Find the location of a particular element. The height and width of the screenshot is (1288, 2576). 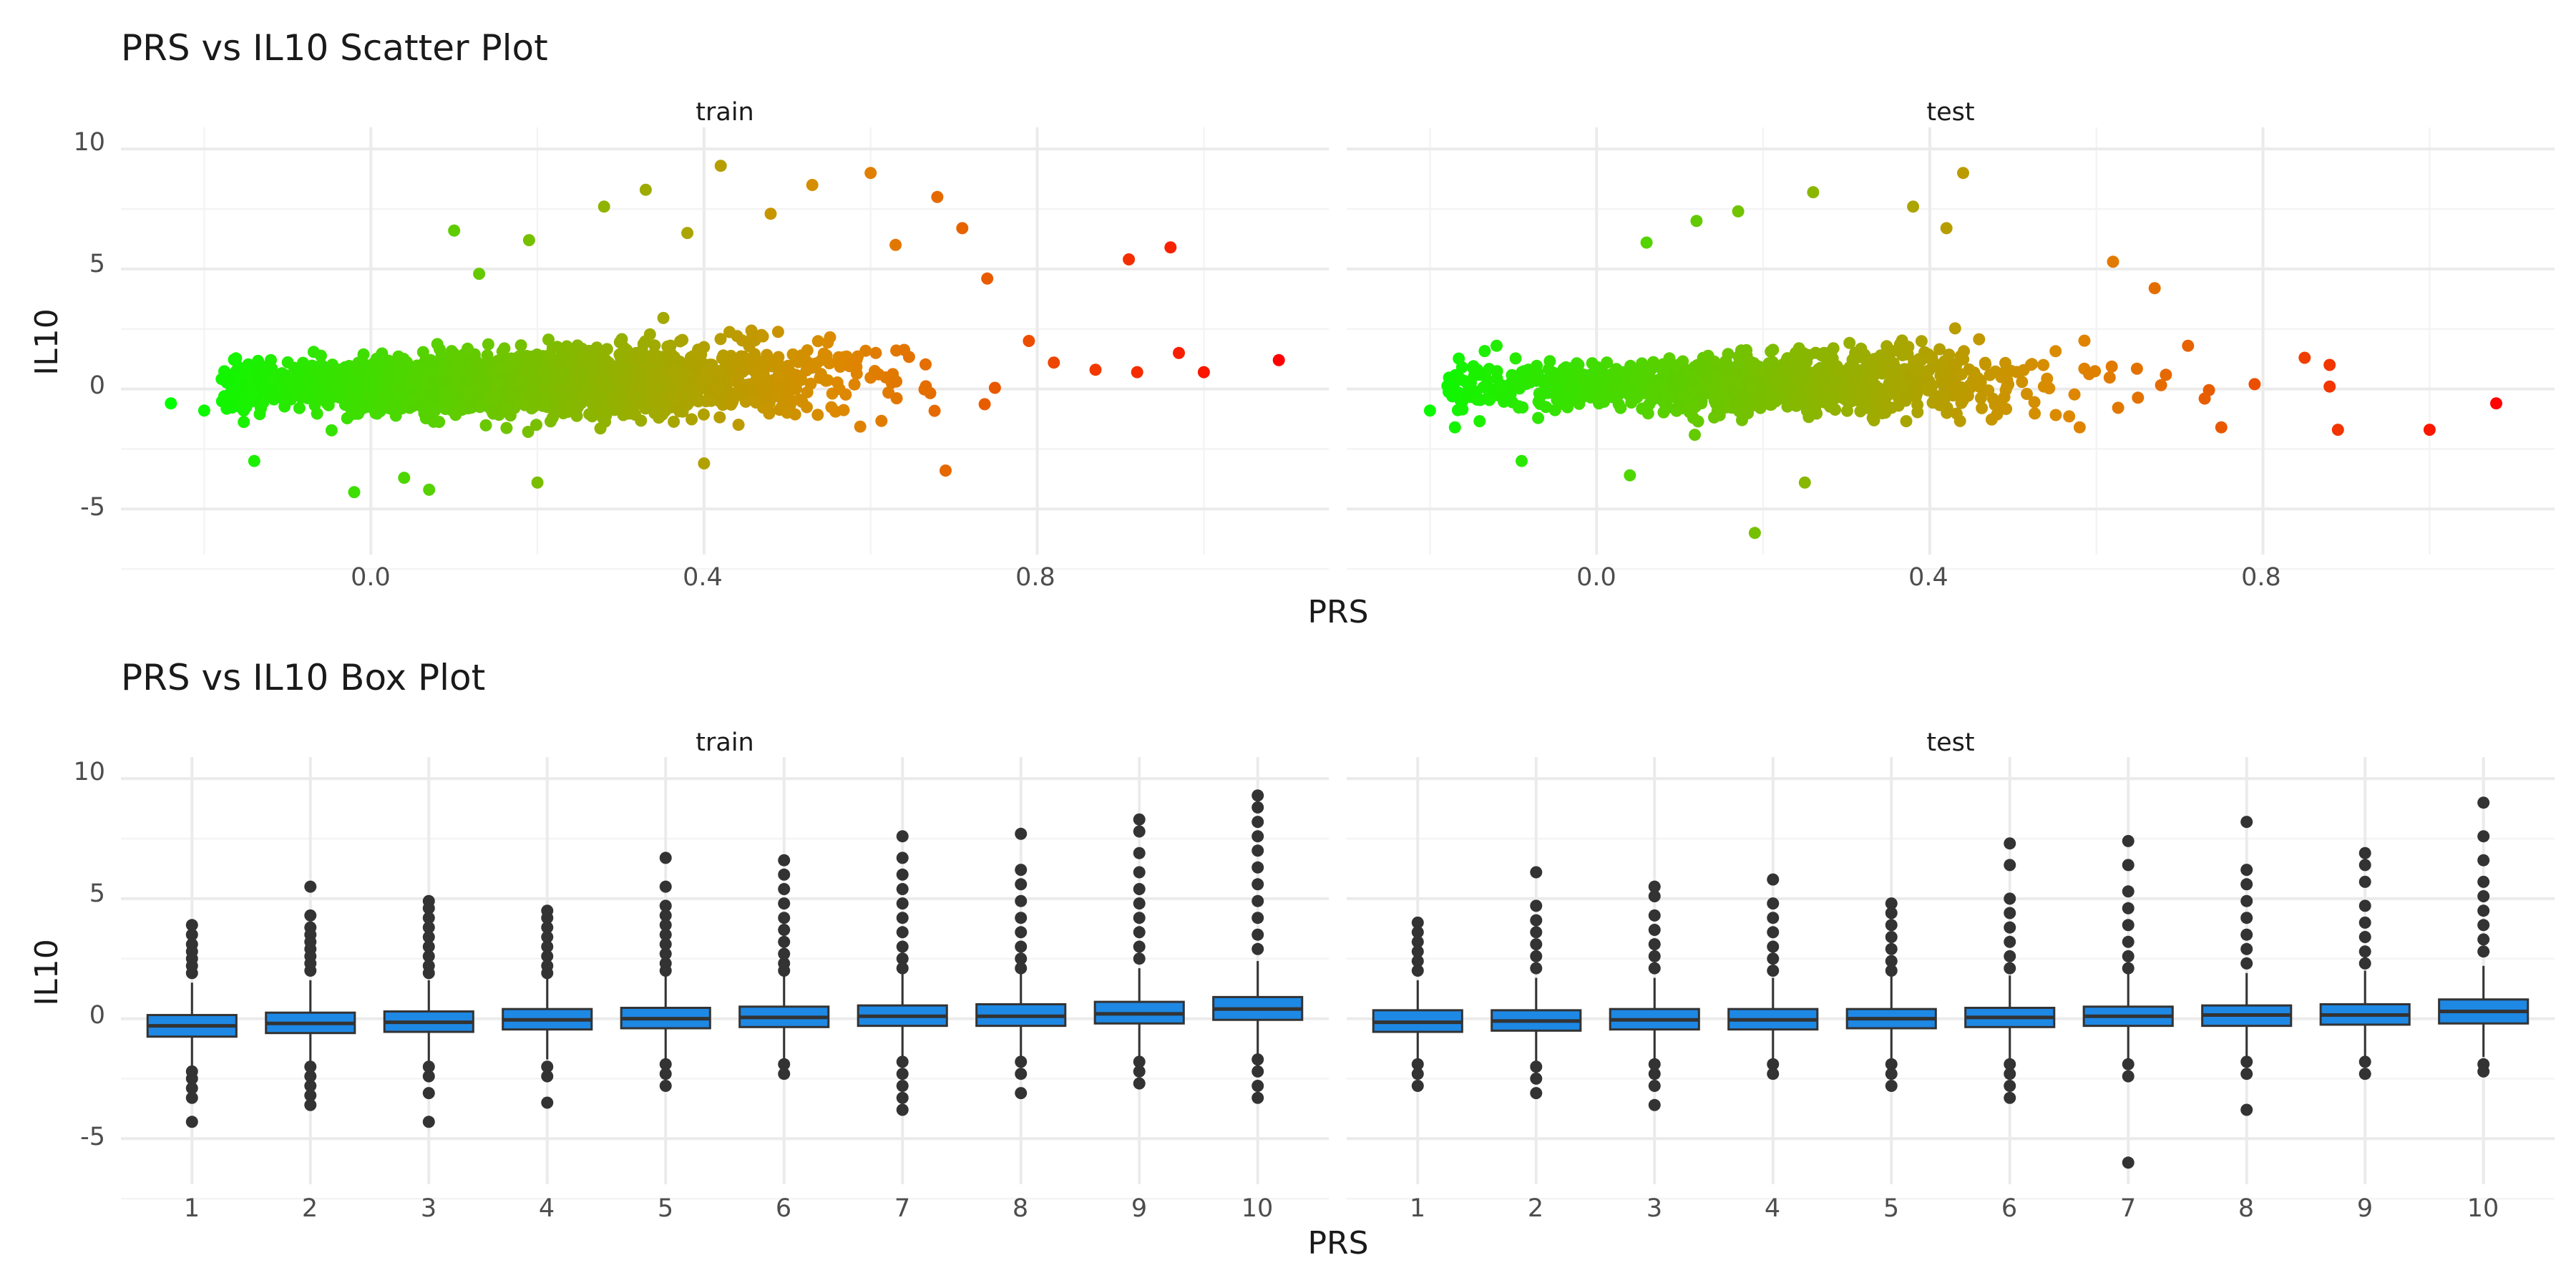

scatter-x-tick-label: 0.8 is located at coordinates (1035, 577).